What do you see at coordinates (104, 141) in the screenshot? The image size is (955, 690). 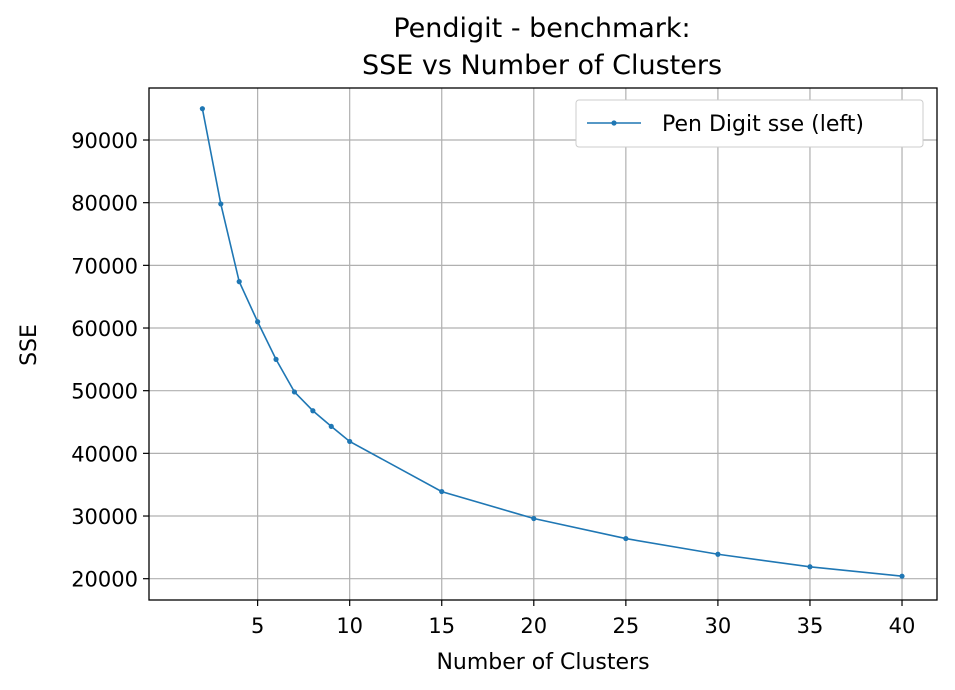 I see `y-tick-label: 90000` at bounding box center [104, 141].